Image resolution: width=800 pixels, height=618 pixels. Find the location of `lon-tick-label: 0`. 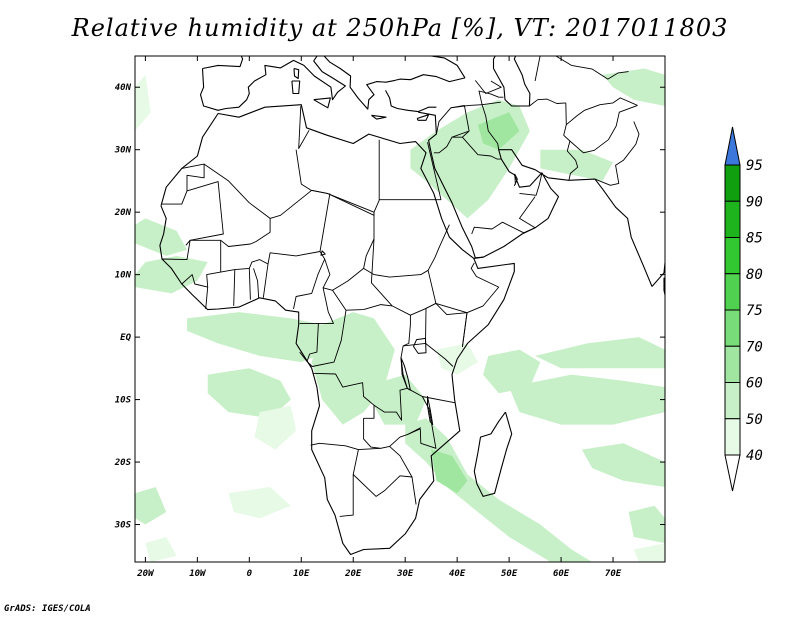

lon-tick-label: 0 is located at coordinates (250, 574).